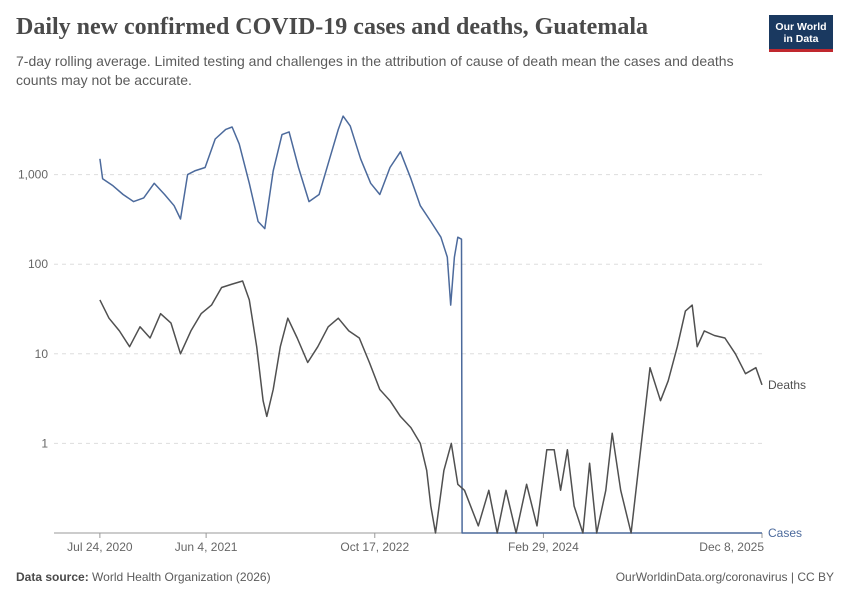 This screenshot has height=600, width=850. Describe the element at coordinates (100, 547) in the screenshot. I see `x-tick-label: Jul 24, 2020` at that location.